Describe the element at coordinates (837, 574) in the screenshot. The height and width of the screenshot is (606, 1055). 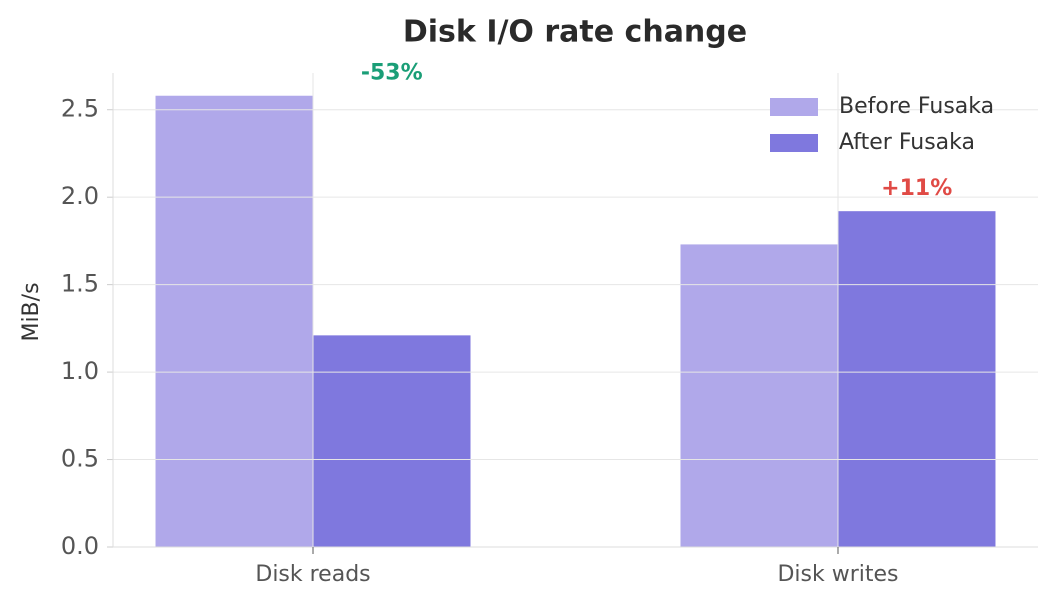
I see `x-tick-label: Disk writes` at that location.